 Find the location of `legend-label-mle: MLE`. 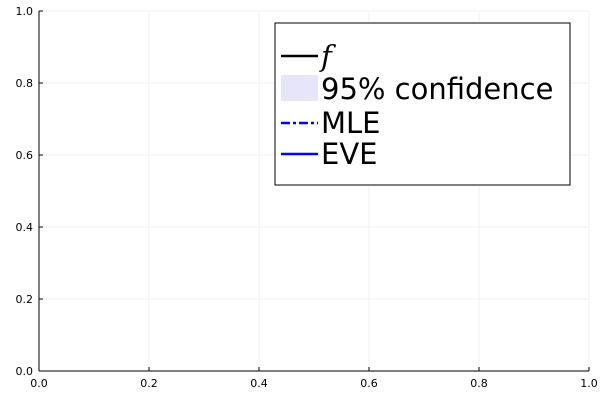

legend-label-mle: MLE is located at coordinates (351, 123).